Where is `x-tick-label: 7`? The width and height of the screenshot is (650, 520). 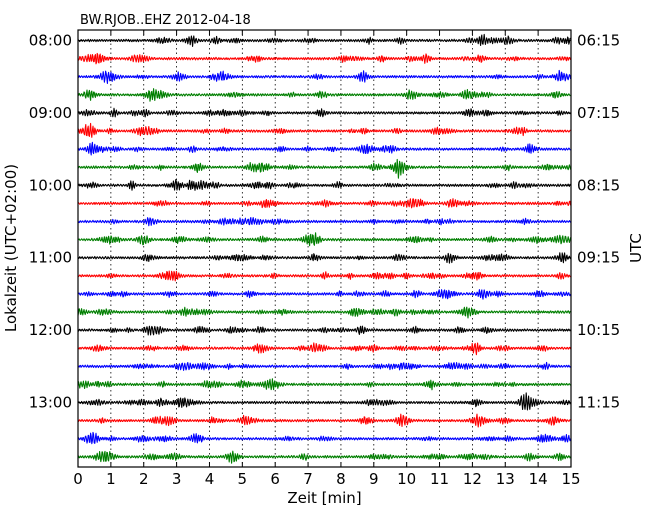
x-tick-label: 7 is located at coordinates (308, 479).